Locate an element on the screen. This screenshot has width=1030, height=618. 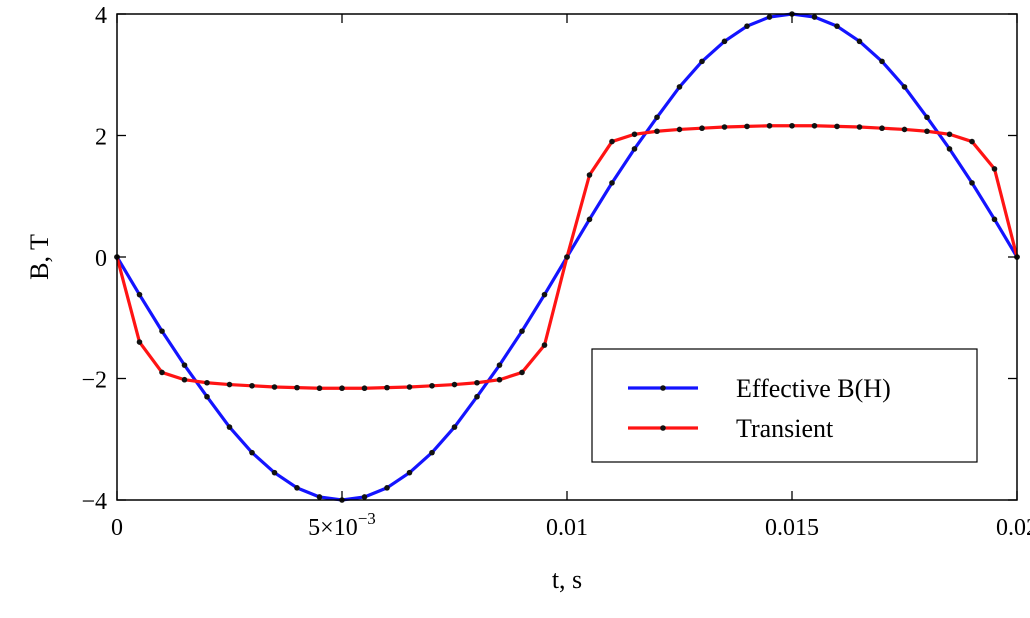
y-tick-label: −4 is located at coordinates (94, 502).